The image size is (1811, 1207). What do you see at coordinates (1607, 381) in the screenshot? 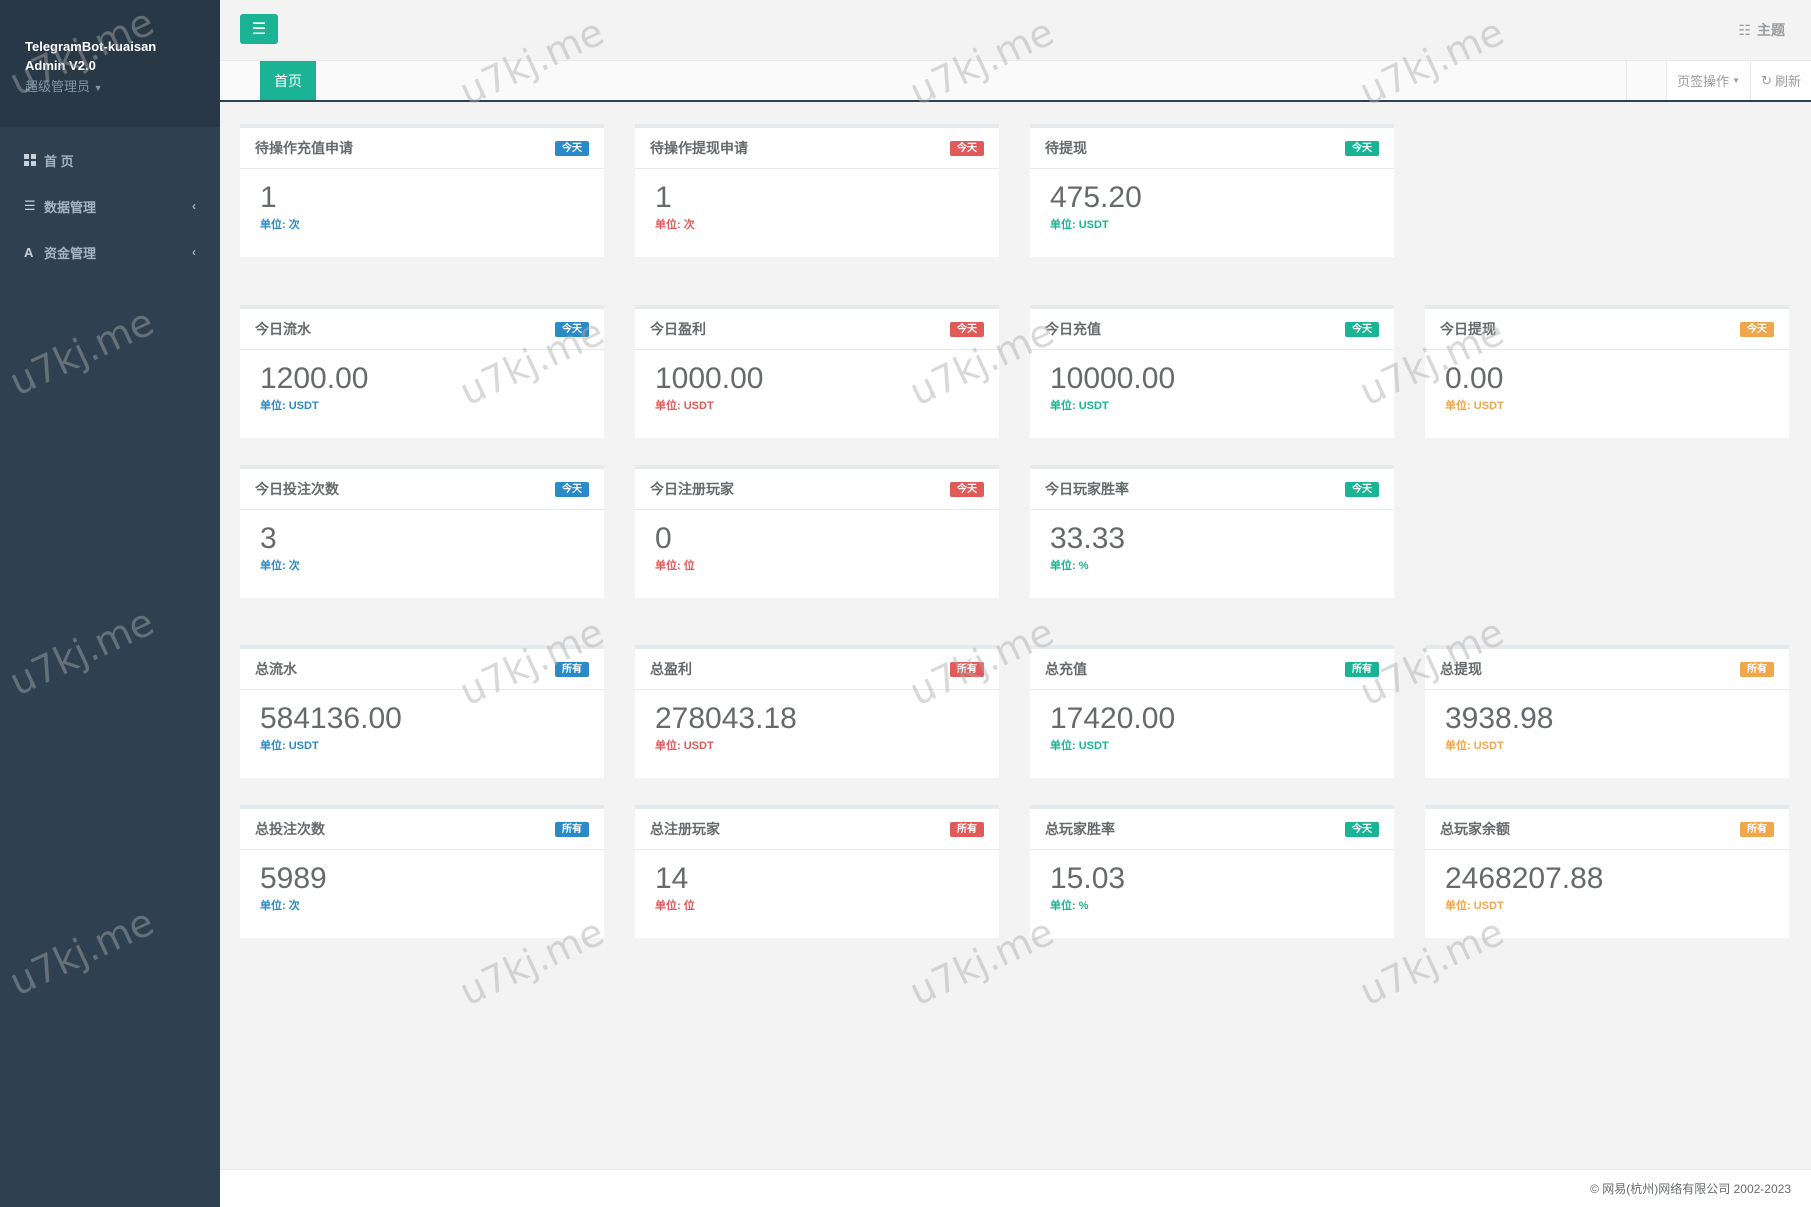
I see `card-body: 0.00 单位: USDT` at bounding box center [1607, 381].